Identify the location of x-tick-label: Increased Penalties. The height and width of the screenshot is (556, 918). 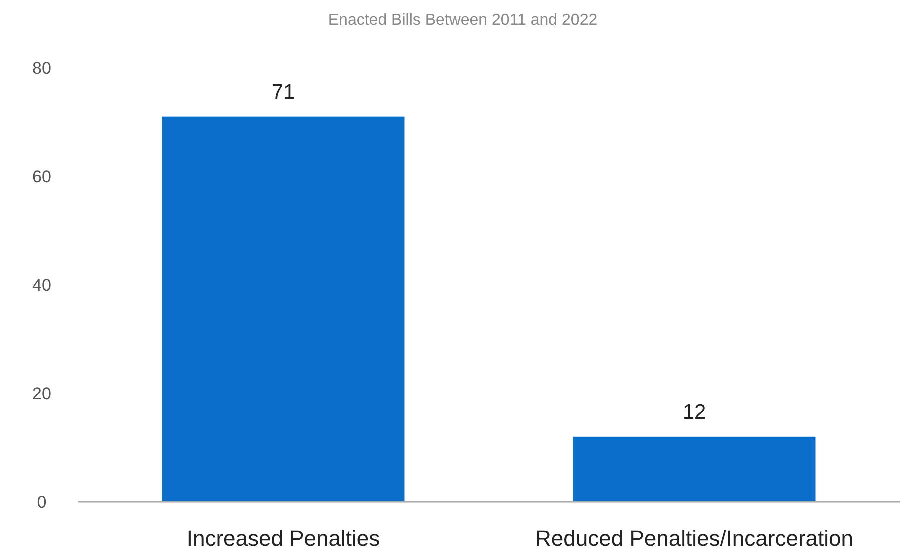
(283, 538).